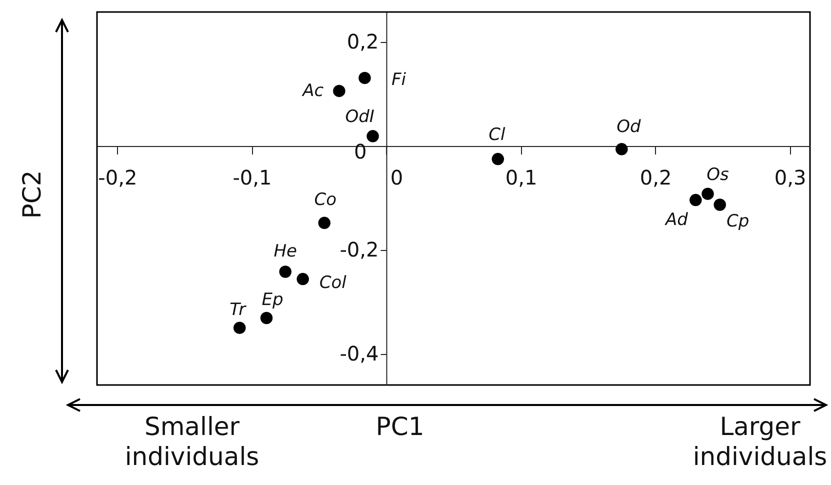 The image size is (831, 485). What do you see at coordinates (790, 178) in the screenshot?
I see `x-tick-label: 0,3` at bounding box center [790, 178].